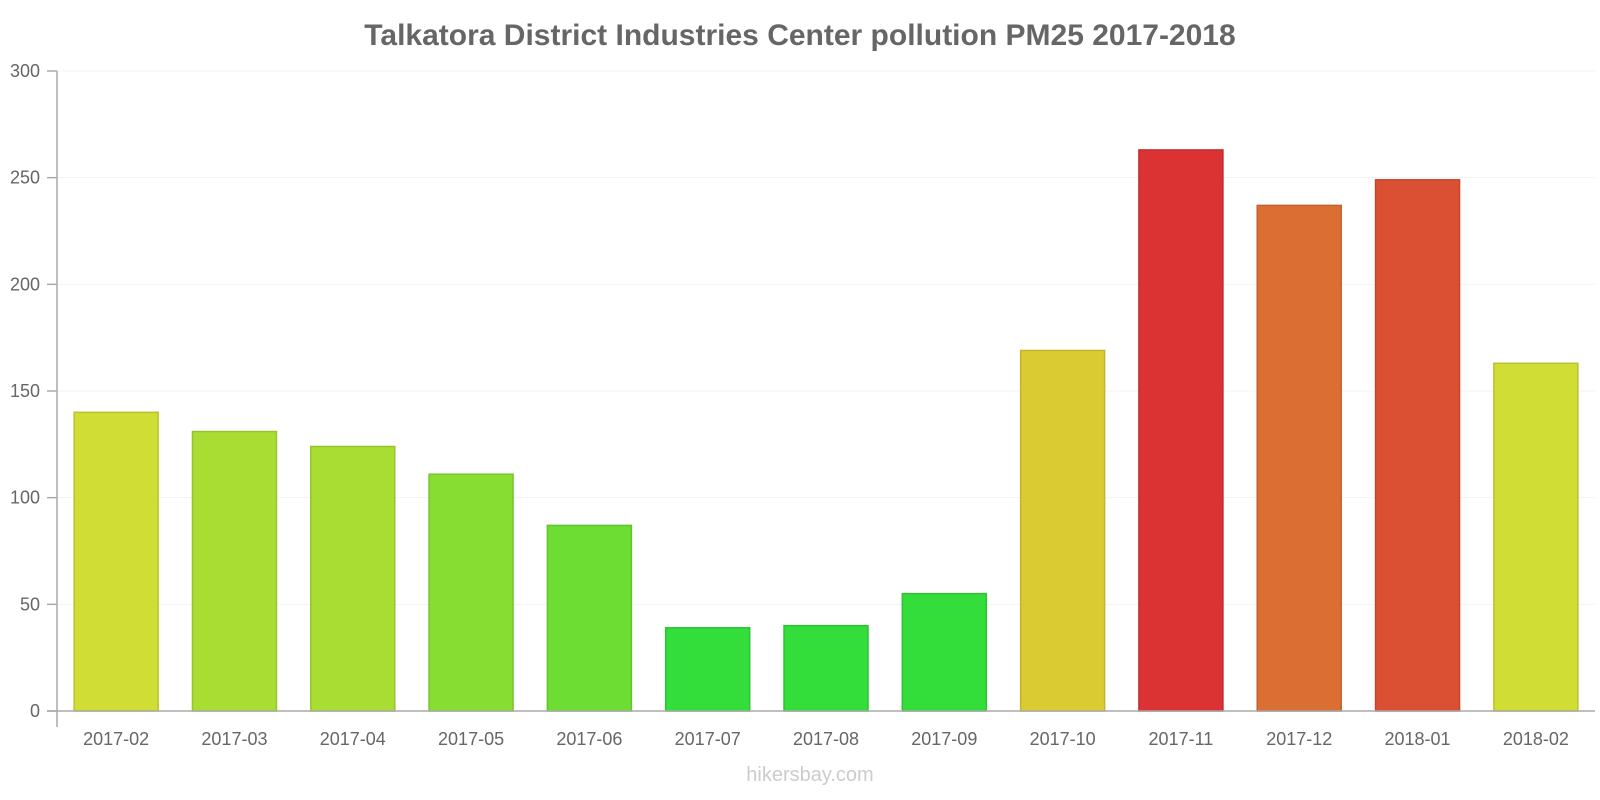 The image size is (1600, 800). I want to click on y-tick-label: 50, so click(30, 604).